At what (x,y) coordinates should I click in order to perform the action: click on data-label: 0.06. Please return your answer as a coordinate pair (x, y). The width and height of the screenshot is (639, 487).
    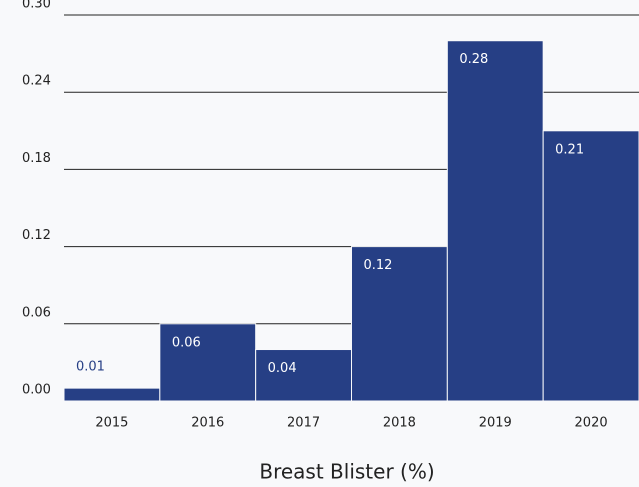
    Looking at the image, I should click on (186, 342).